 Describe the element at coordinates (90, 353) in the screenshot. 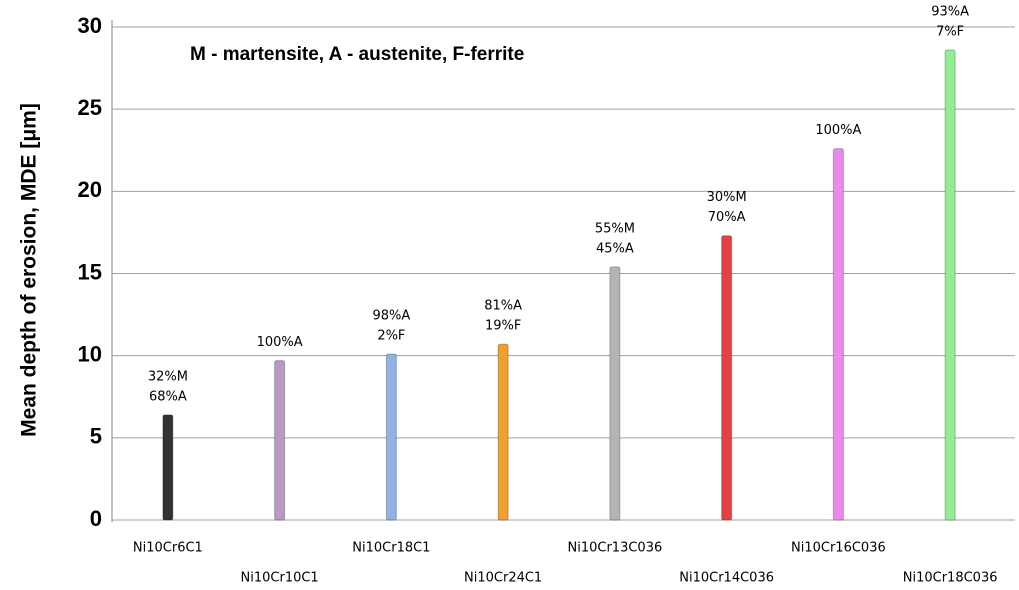

I see `y-tick-label: 10` at that location.